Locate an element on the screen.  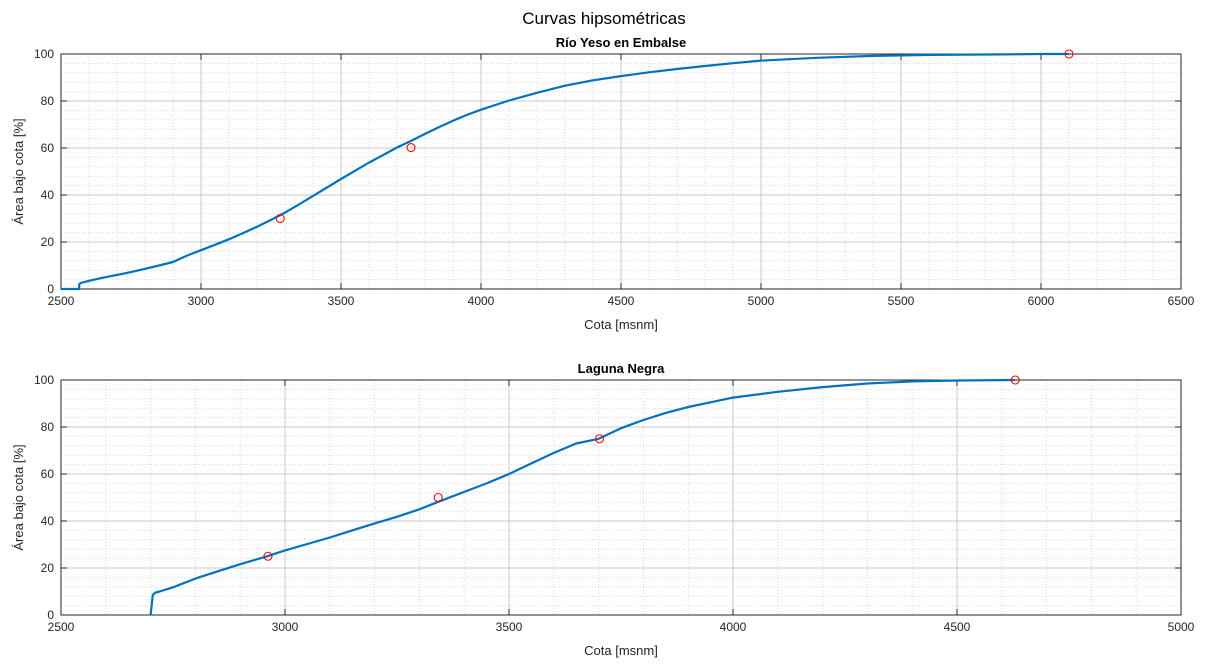
x-tick-label: 5500 is located at coordinates (901, 301).